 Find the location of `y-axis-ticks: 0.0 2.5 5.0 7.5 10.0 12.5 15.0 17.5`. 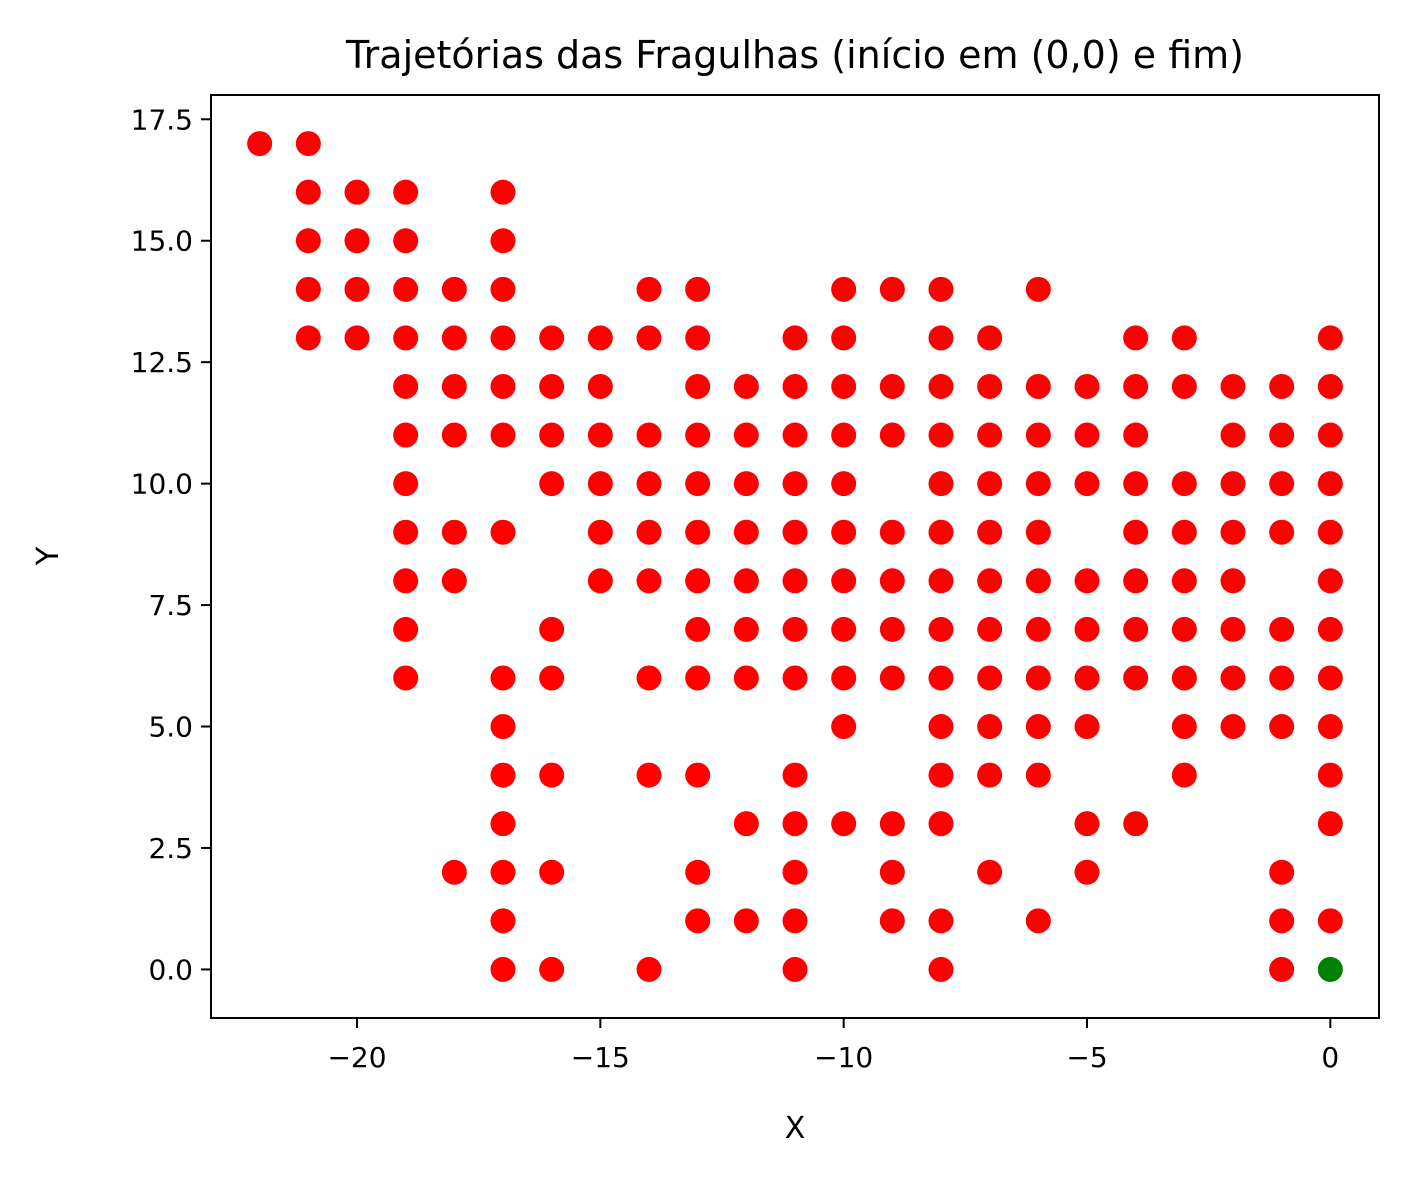

y-axis-ticks: 0.0 2.5 5.0 7.5 10.0 12.5 15.0 17.5 is located at coordinates (171, 544).